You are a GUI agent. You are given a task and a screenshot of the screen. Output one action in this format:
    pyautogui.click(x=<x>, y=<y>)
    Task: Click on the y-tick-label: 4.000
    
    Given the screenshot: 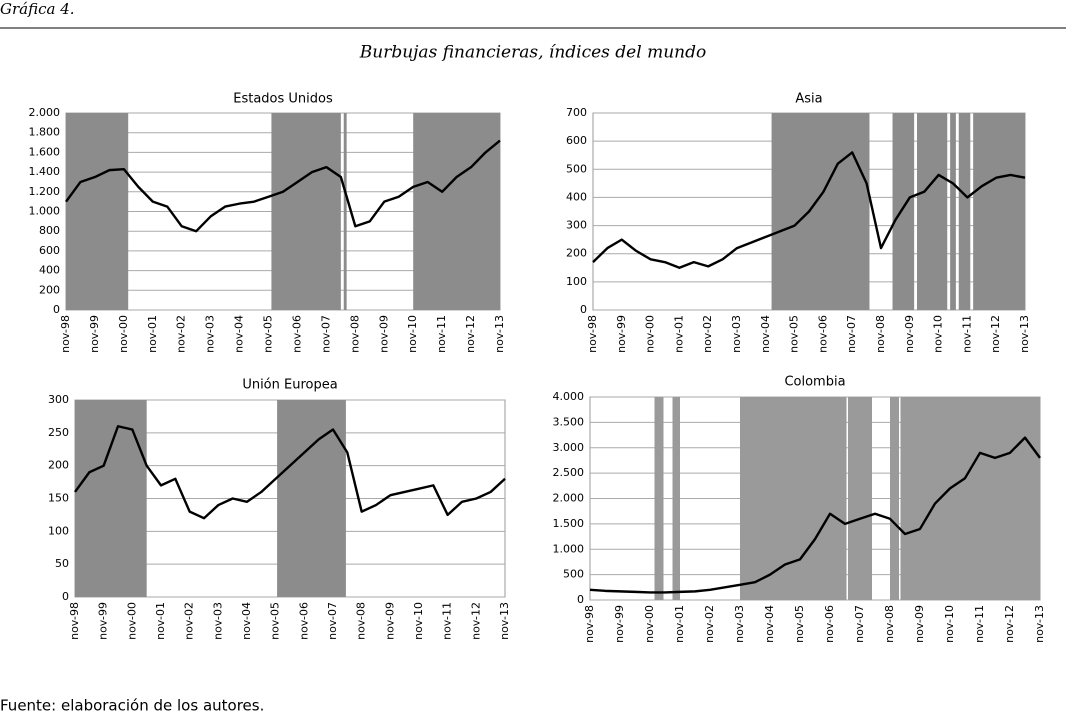 What is the action you would take?
    pyautogui.click(x=569, y=396)
    